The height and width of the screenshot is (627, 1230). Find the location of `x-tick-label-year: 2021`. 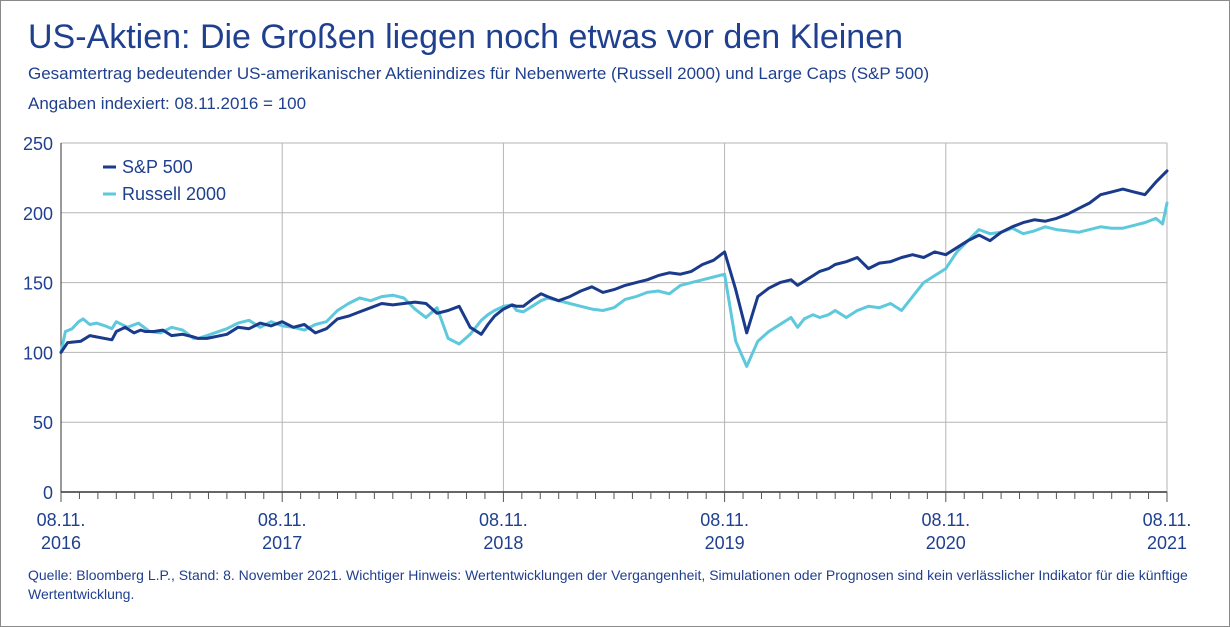

x-tick-label-year: 2021 is located at coordinates (1167, 543).